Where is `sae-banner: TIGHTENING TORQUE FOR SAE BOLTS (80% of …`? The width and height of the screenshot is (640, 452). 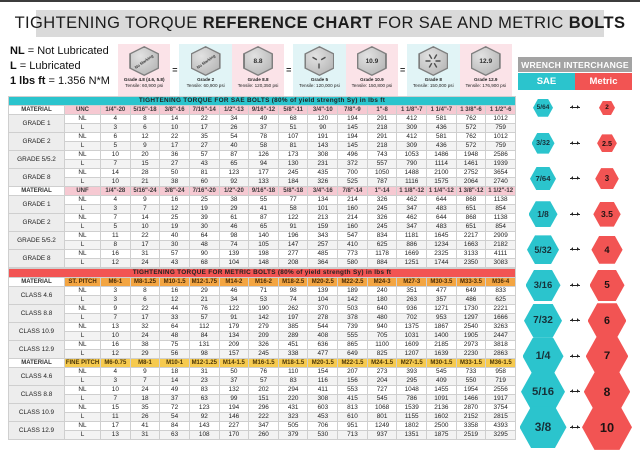 sae-banner: TIGHTENING TORQUE FOR SAE BOLTS (80% of … is located at coordinates (262, 101).